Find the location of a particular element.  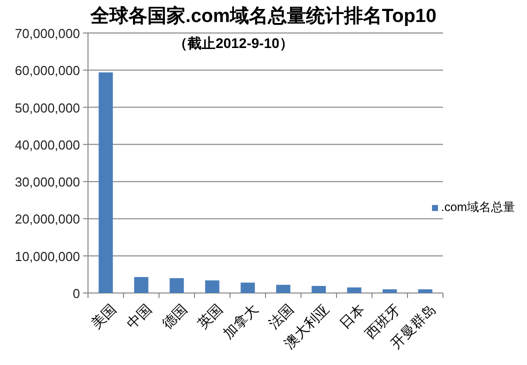

y-tick-label: 40,000,000 is located at coordinates (47, 144).